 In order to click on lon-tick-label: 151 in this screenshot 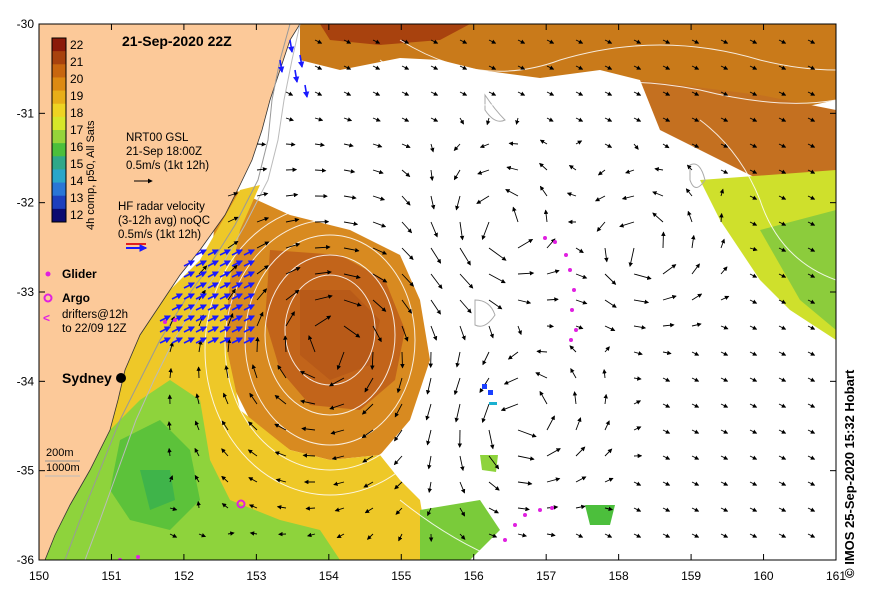, I will do `click(111, 576)`.